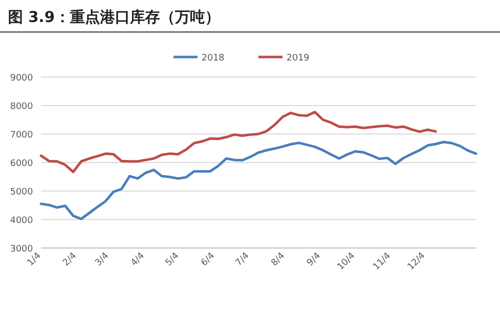 The width and height of the screenshot is (500, 325). What do you see at coordinates (22, 135) in the screenshot?
I see `y-tick-label: 7000` at bounding box center [22, 135].